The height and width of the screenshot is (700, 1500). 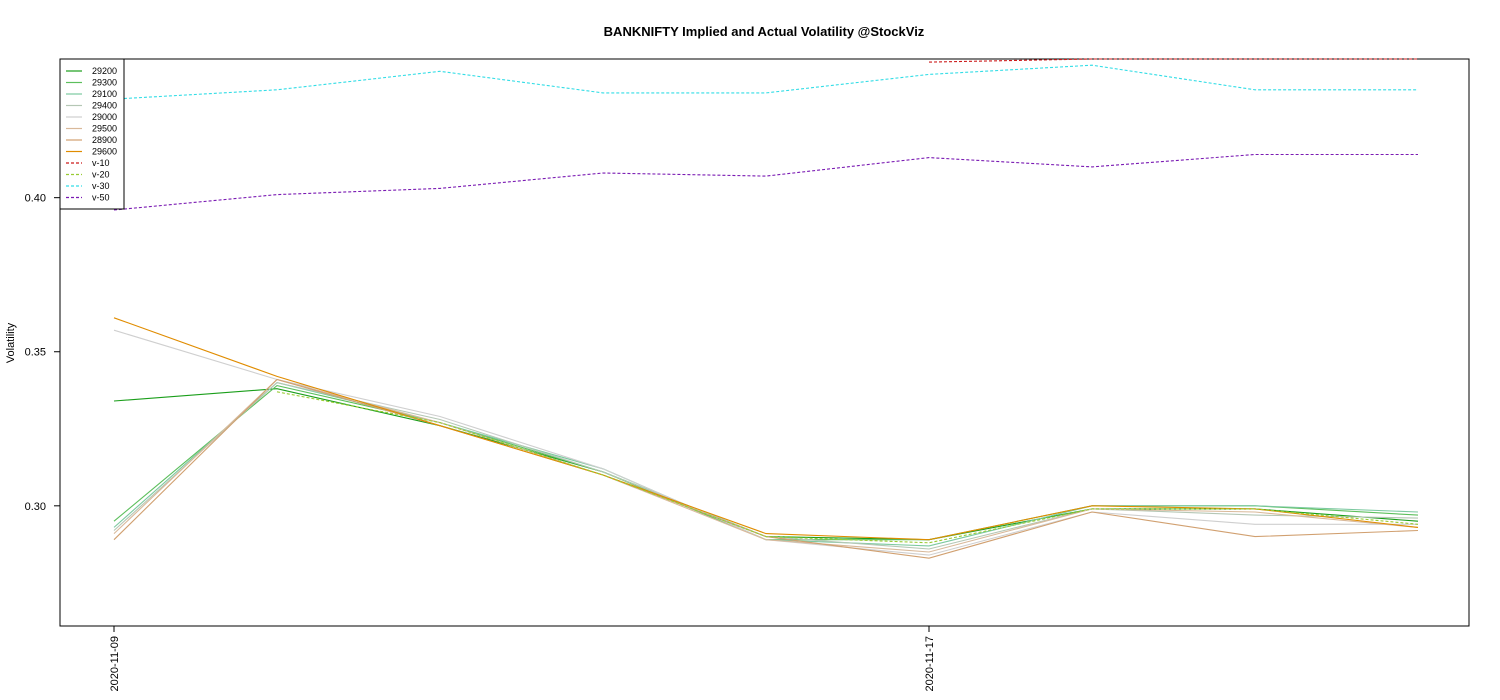 What do you see at coordinates (522, 658) in the screenshot?
I see `x-axis: 2020-11-09 2020-11-17` at bounding box center [522, 658].